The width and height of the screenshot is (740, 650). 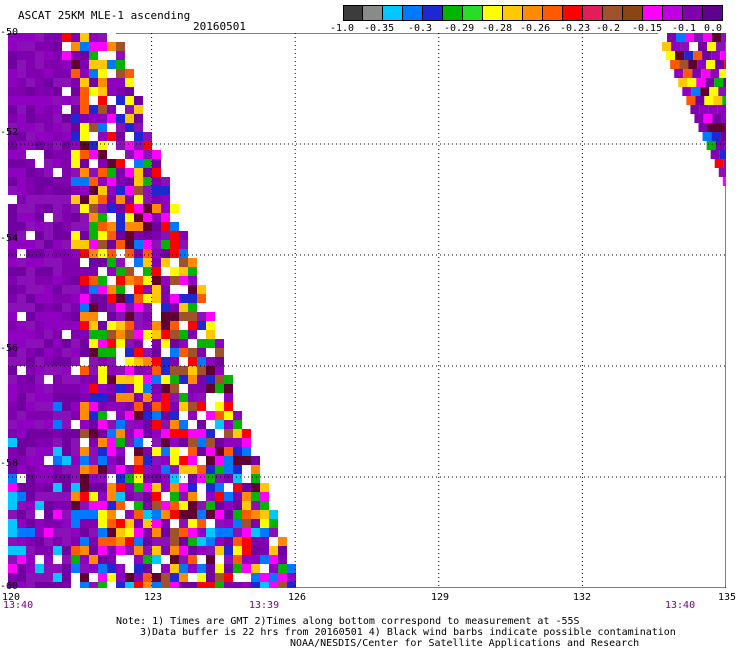 I want to click on color-scale-label: -0.2, so click(x=608, y=28).